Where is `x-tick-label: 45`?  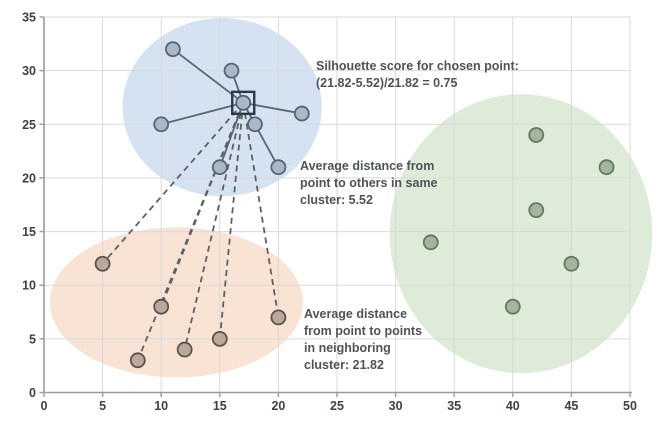 x-tick-label: 45 is located at coordinates (571, 406).